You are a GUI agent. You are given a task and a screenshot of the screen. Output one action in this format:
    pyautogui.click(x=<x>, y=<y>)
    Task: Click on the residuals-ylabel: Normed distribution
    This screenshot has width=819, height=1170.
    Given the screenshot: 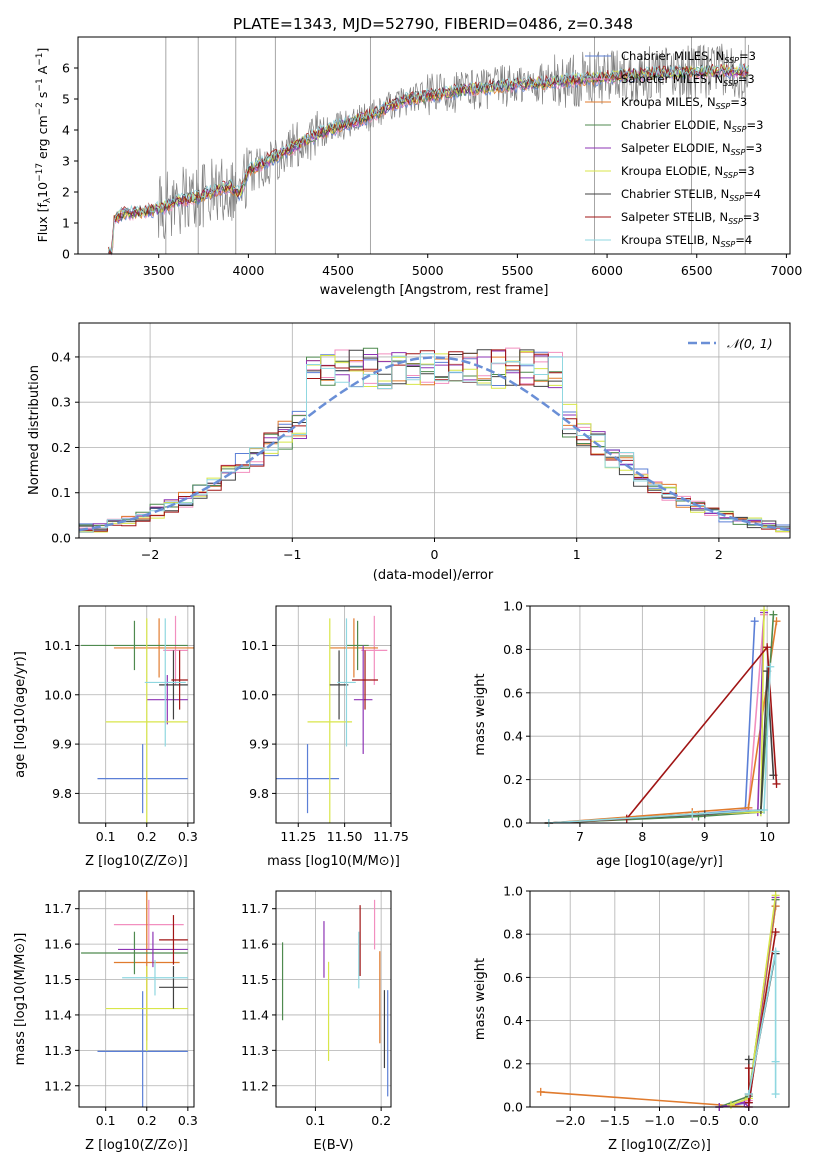 What is the action you would take?
    pyautogui.click(x=34, y=430)
    